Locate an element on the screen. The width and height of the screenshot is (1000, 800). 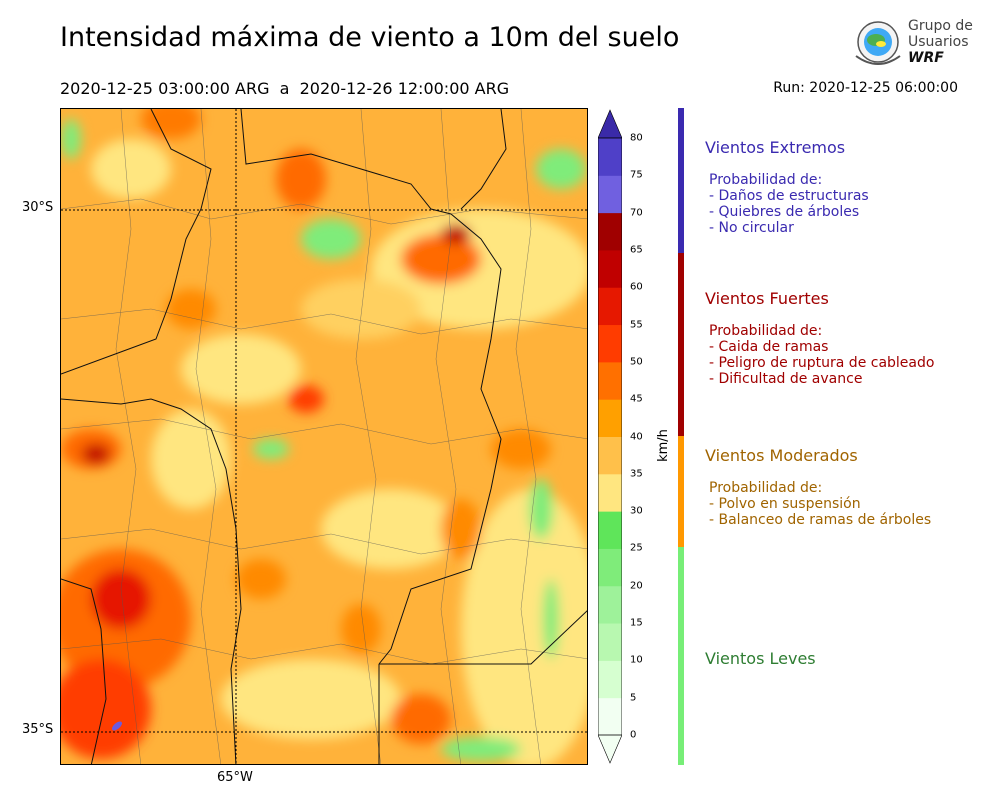
desc-line: - Polvo en suspensión is located at coordinates (785, 504).